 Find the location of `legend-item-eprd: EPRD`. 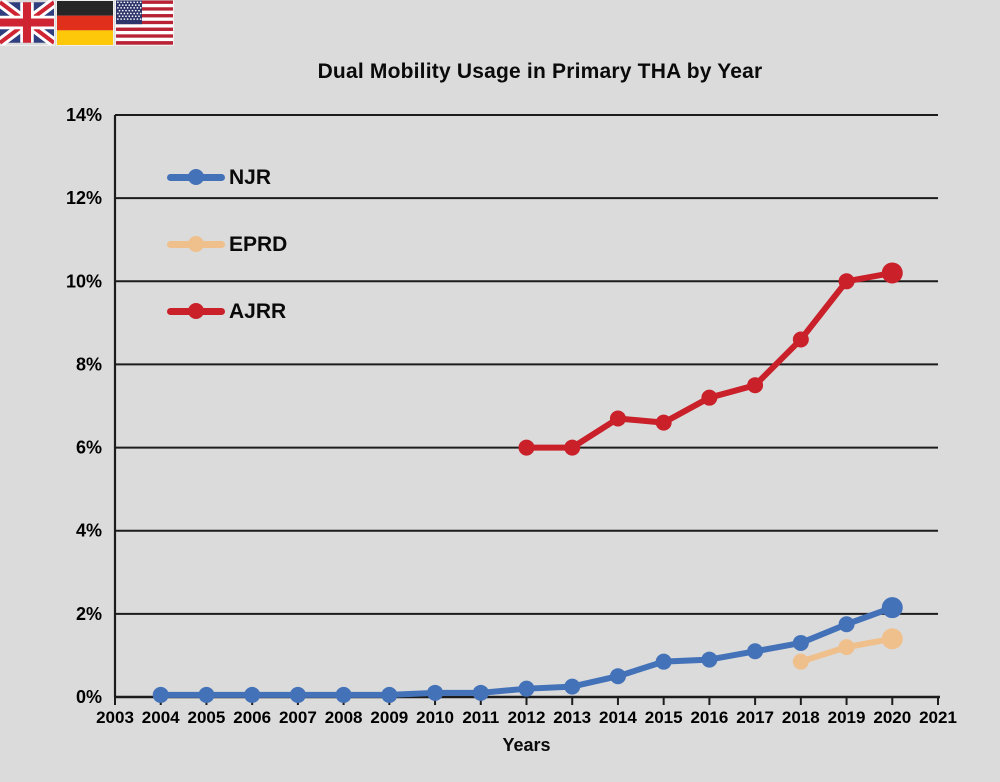

legend-item-eprd: EPRD is located at coordinates (227, 244).